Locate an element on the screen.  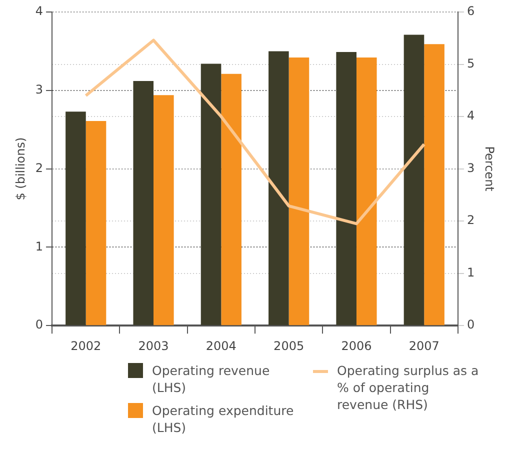
y2-axis-title: Percent is located at coordinates (489, 169).